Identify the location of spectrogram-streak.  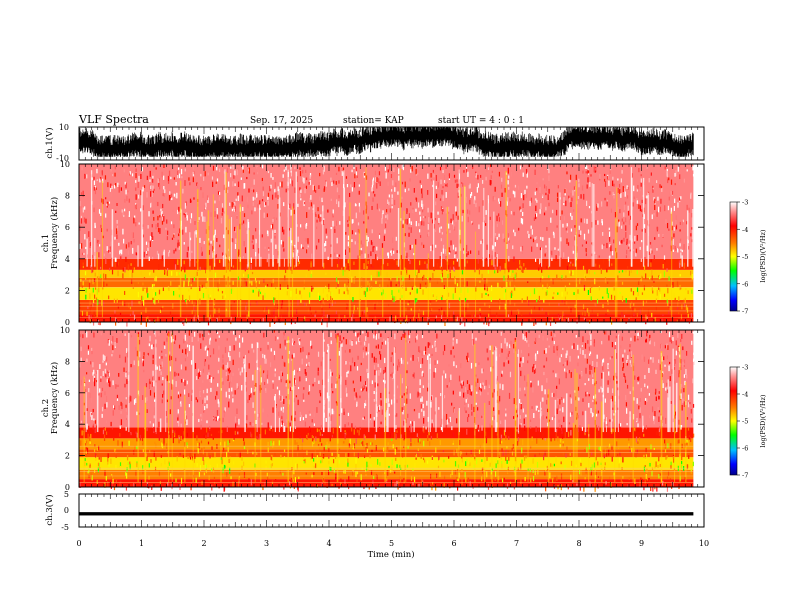
(269, 260).